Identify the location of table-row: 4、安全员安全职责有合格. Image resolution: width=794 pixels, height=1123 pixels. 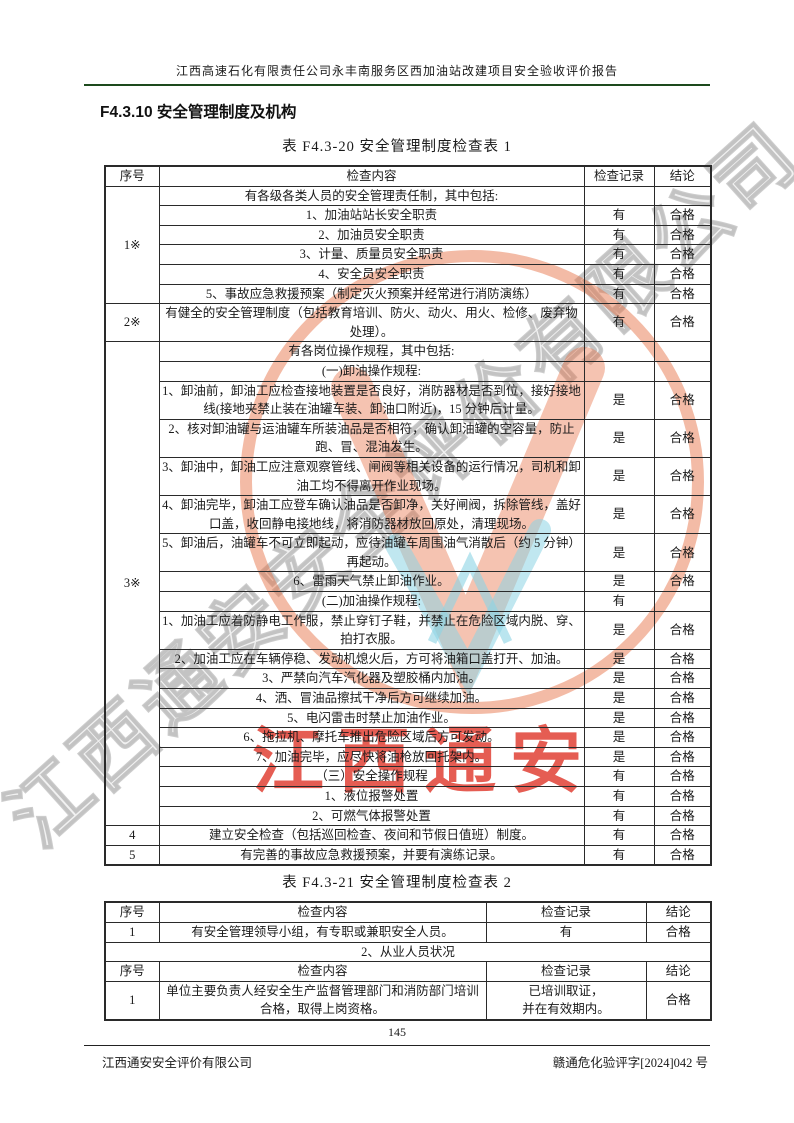
(408, 274).